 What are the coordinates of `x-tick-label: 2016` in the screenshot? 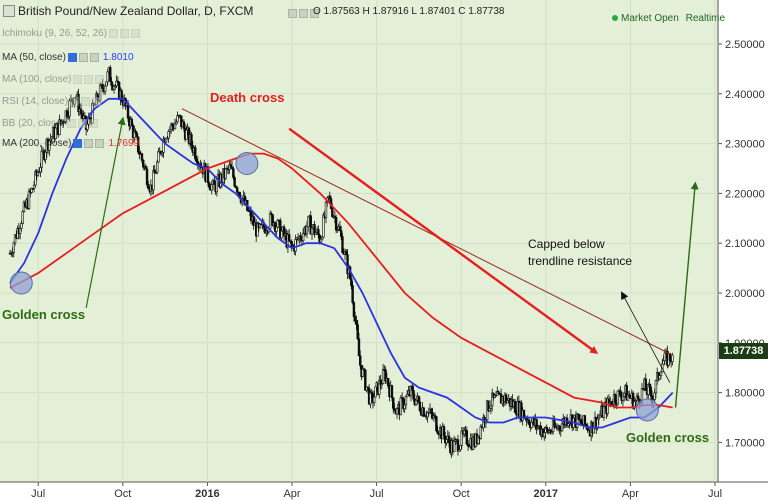 It's located at (207, 494).